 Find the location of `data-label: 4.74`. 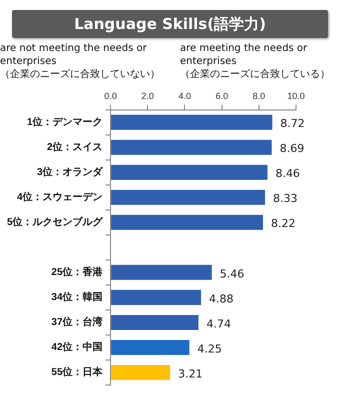

data-label: 4.74 is located at coordinates (218, 323).